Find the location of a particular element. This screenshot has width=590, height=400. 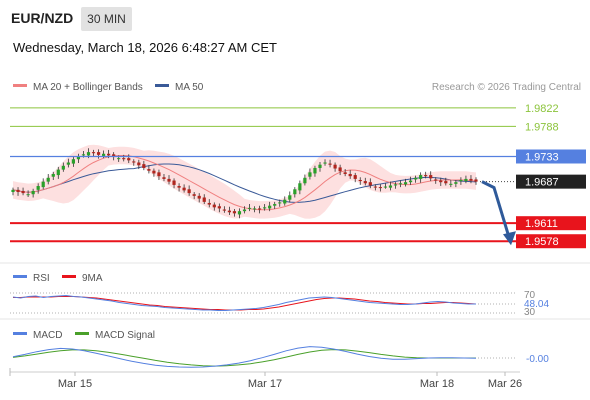

rsi-ma-legend-swatch is located at coordinates (69, 276).